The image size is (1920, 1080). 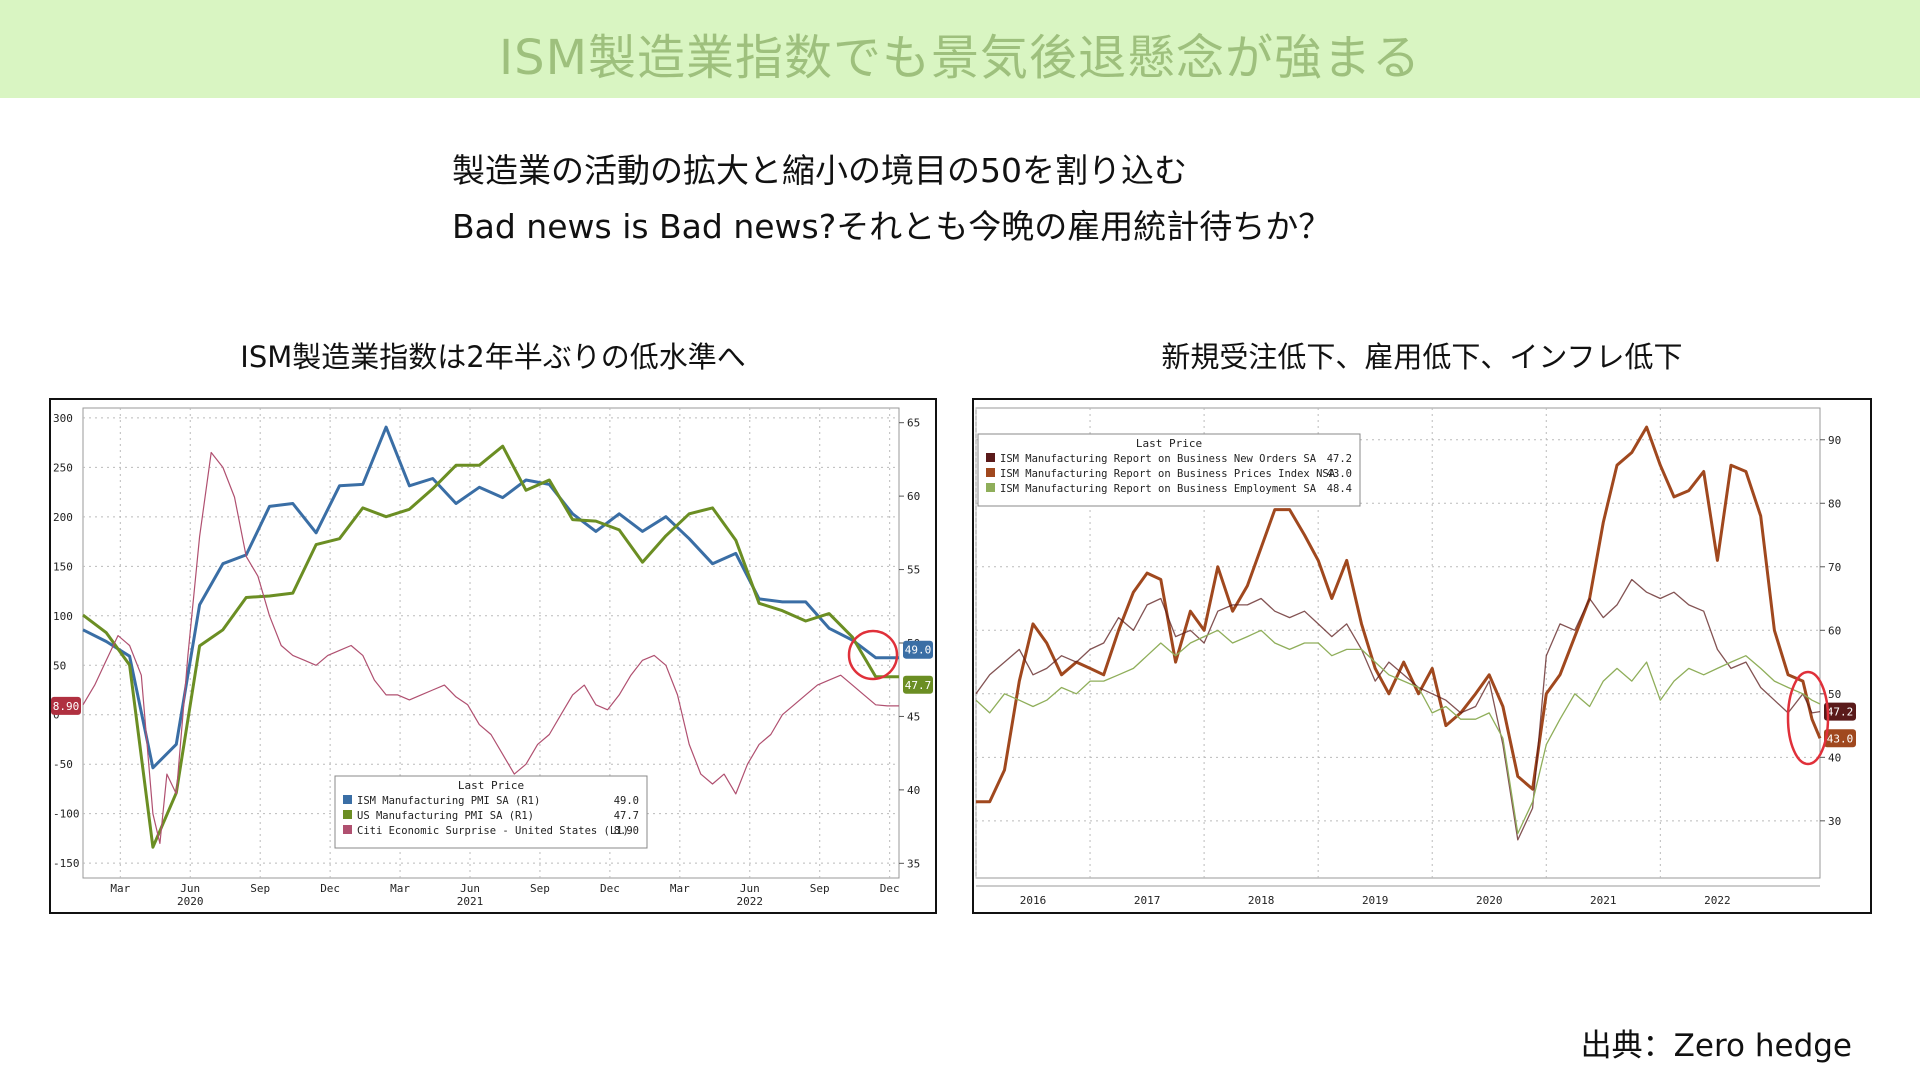 What do you see at coordinates (626, 831) in the screenshot?
I see `legend-entry-value: 8.90` at bounding box center [626, 831].